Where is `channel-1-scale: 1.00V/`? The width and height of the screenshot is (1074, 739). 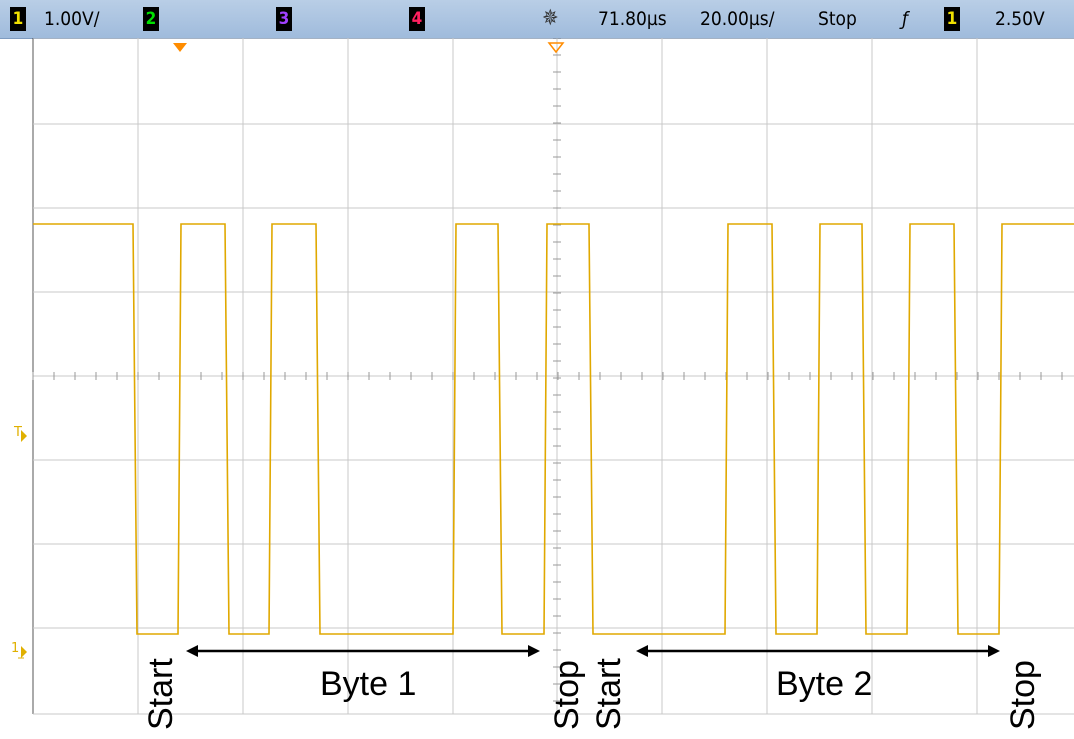 channel-1-scale: 1.00V/ is located at coordinates (72, 19).